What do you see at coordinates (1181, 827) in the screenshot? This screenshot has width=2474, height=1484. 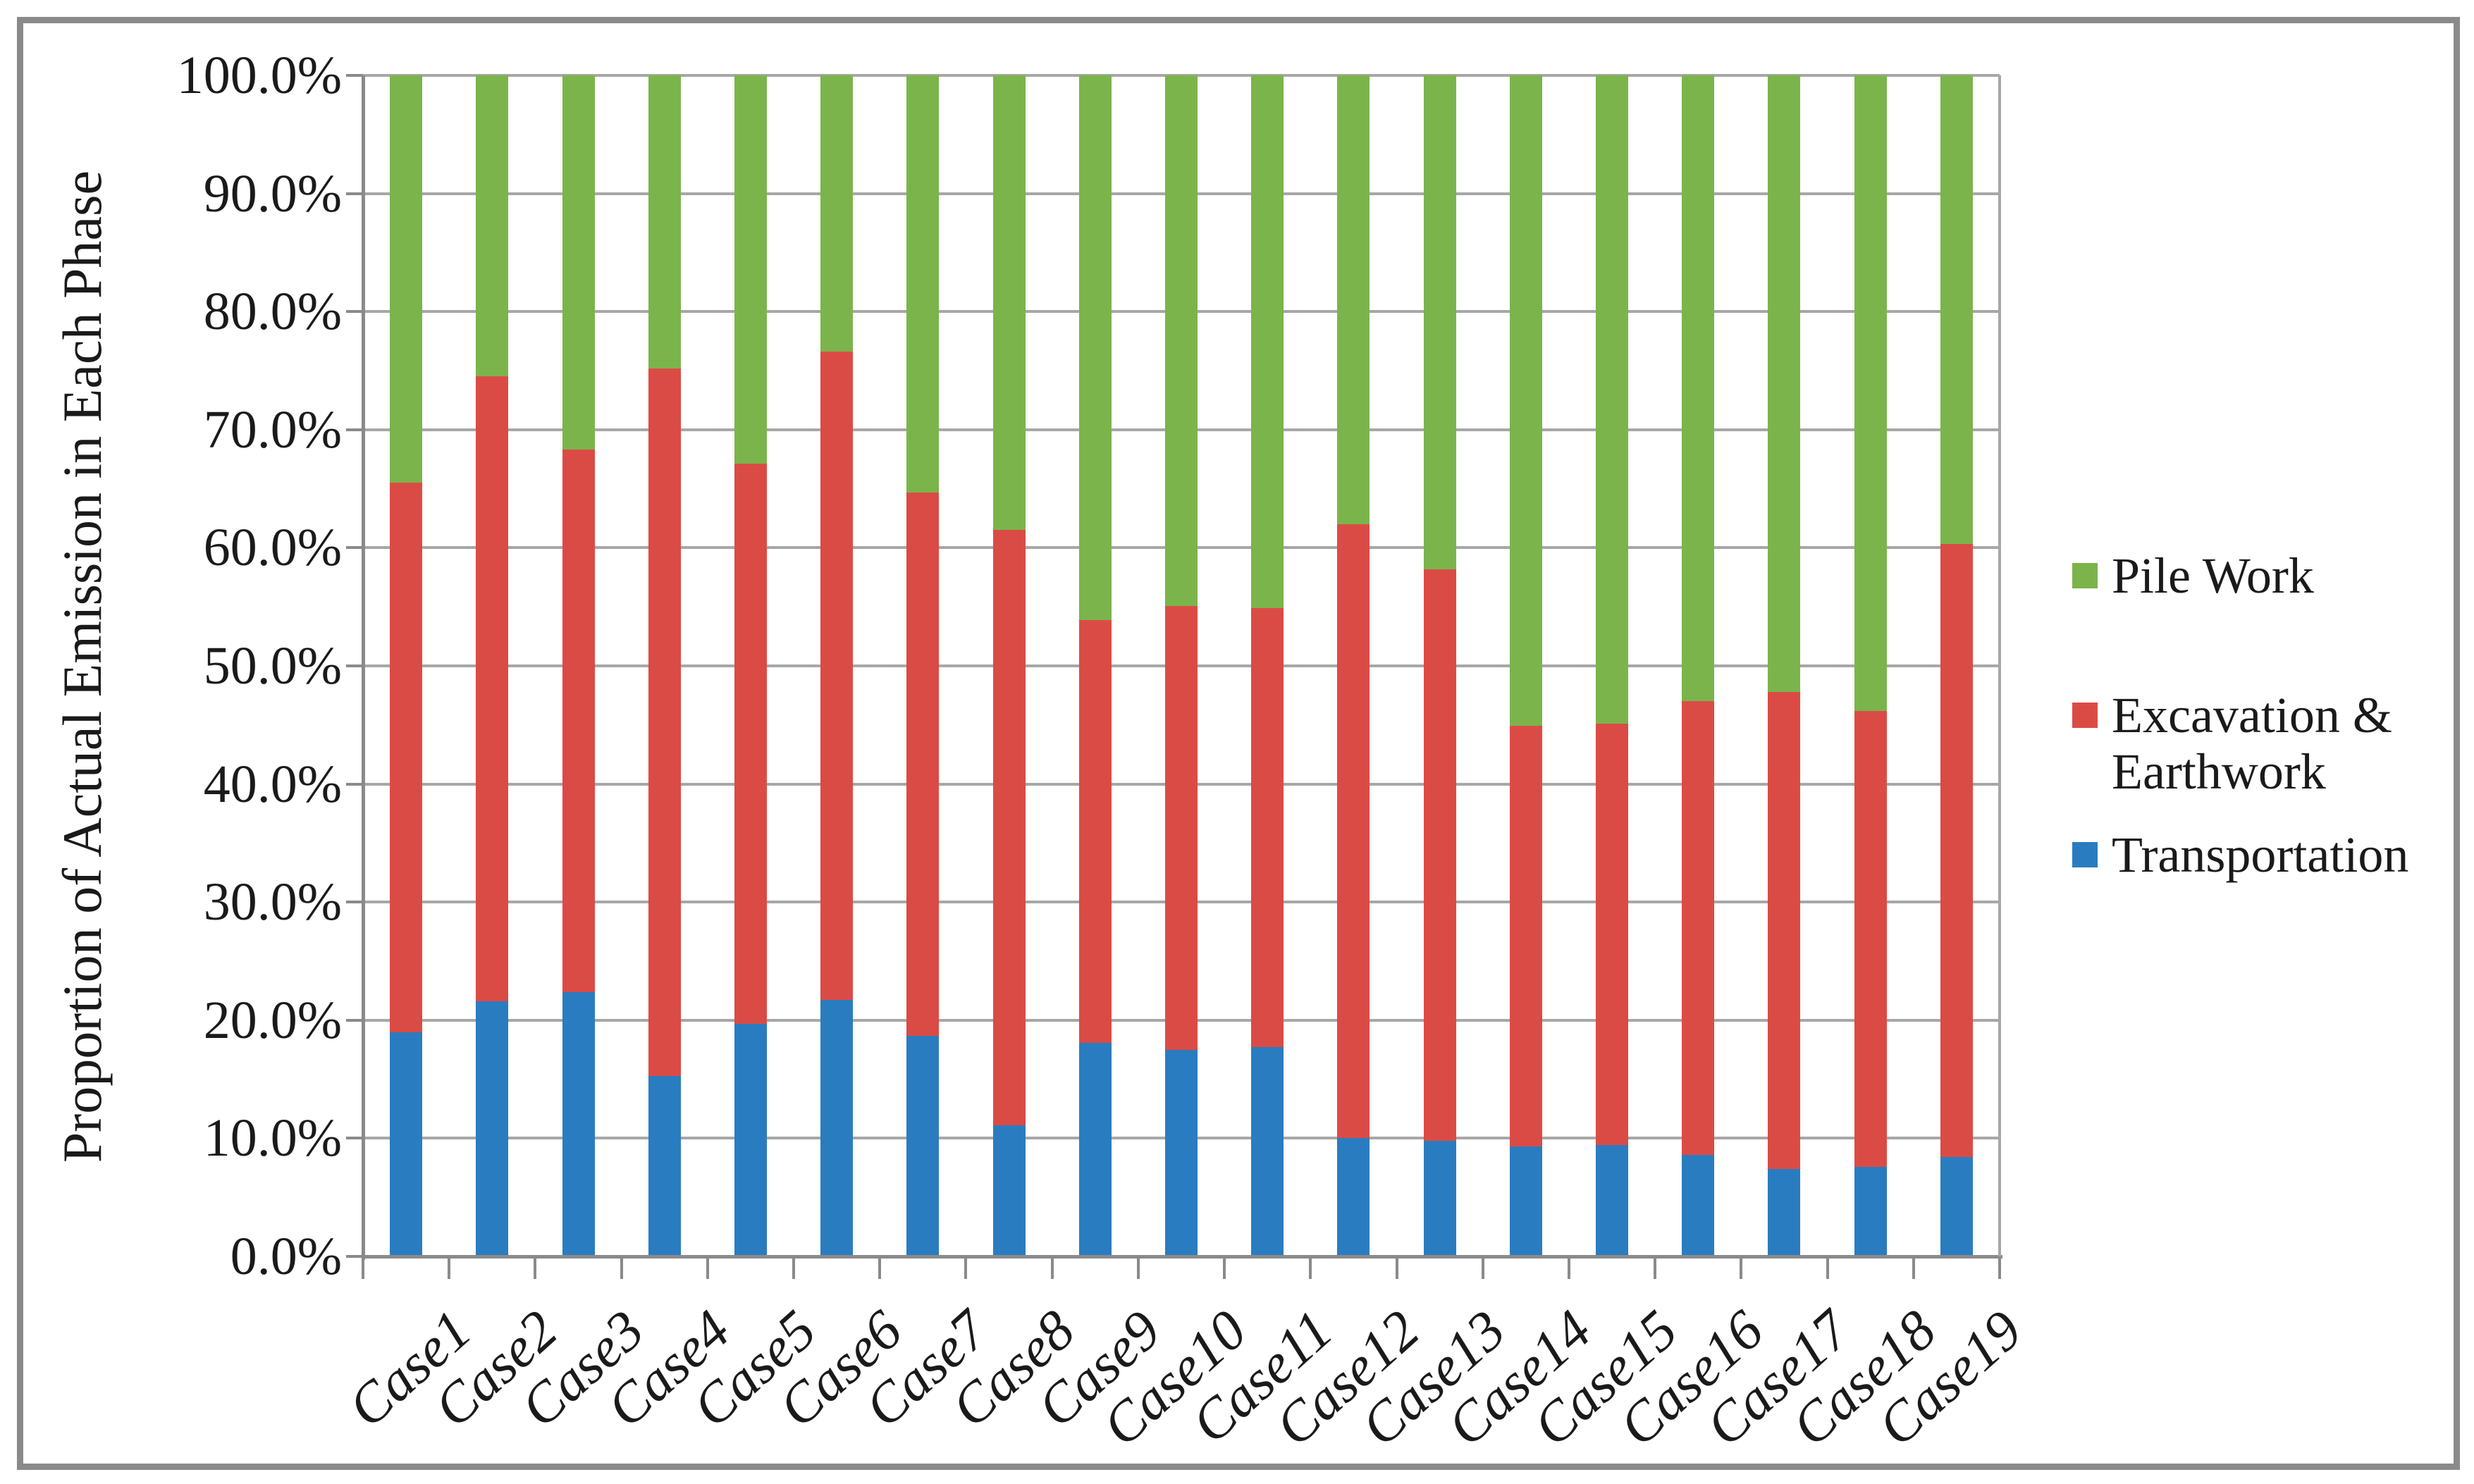 I see `bar-segment-case10-excavation-earthwork` at bounding box center [1181, 827].